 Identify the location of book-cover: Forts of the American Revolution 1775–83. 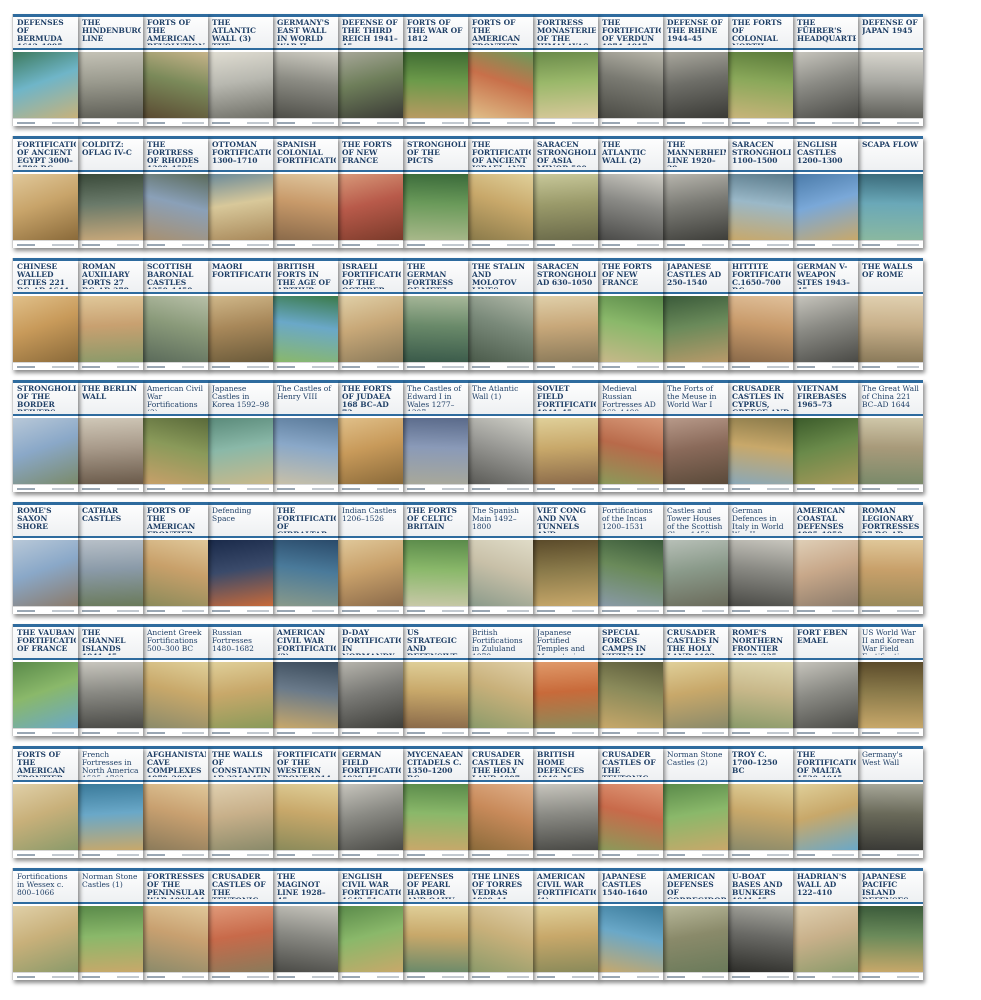
(175, 70).